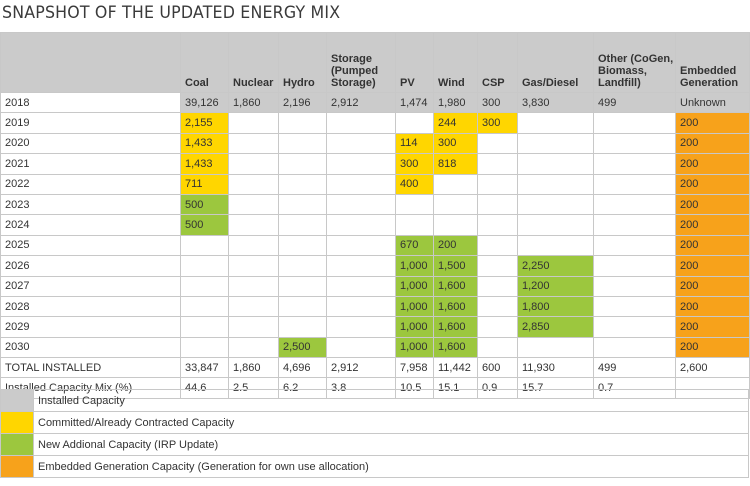 This screenshot has height=486, width=750. I want to click on column-header: Wind, so click(455, 62).